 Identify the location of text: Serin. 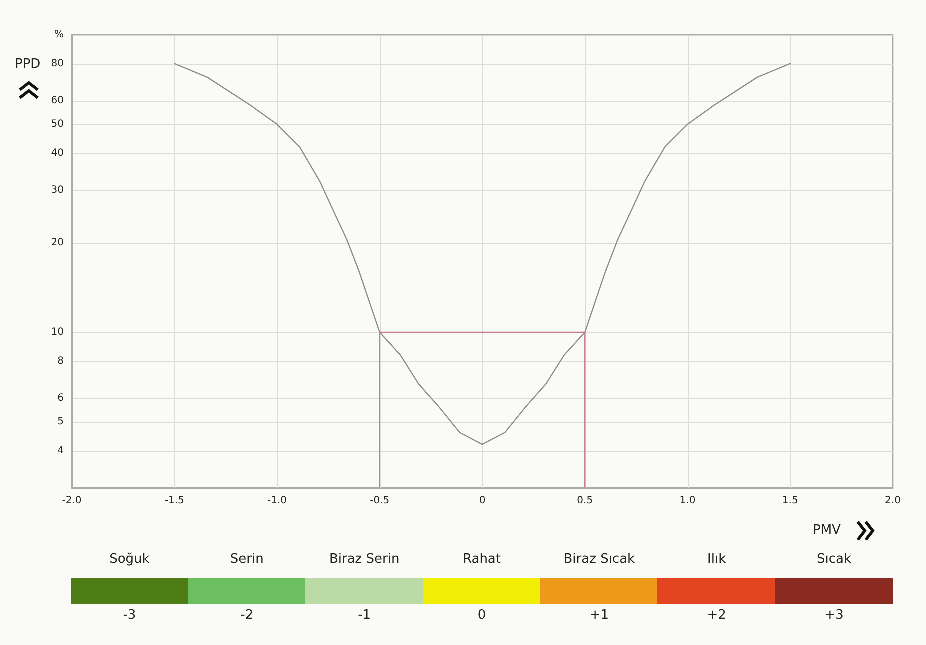
(247, 559).